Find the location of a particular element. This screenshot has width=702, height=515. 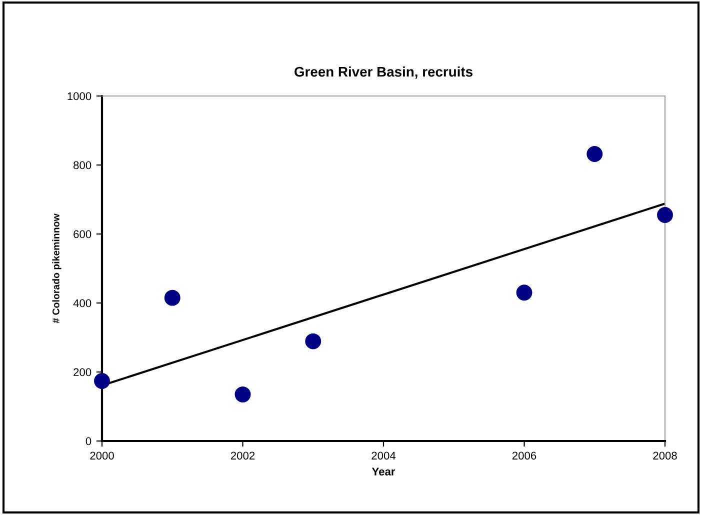

y-axis-title: # Colorado pikeminnow is located at coordinates (57, 269).